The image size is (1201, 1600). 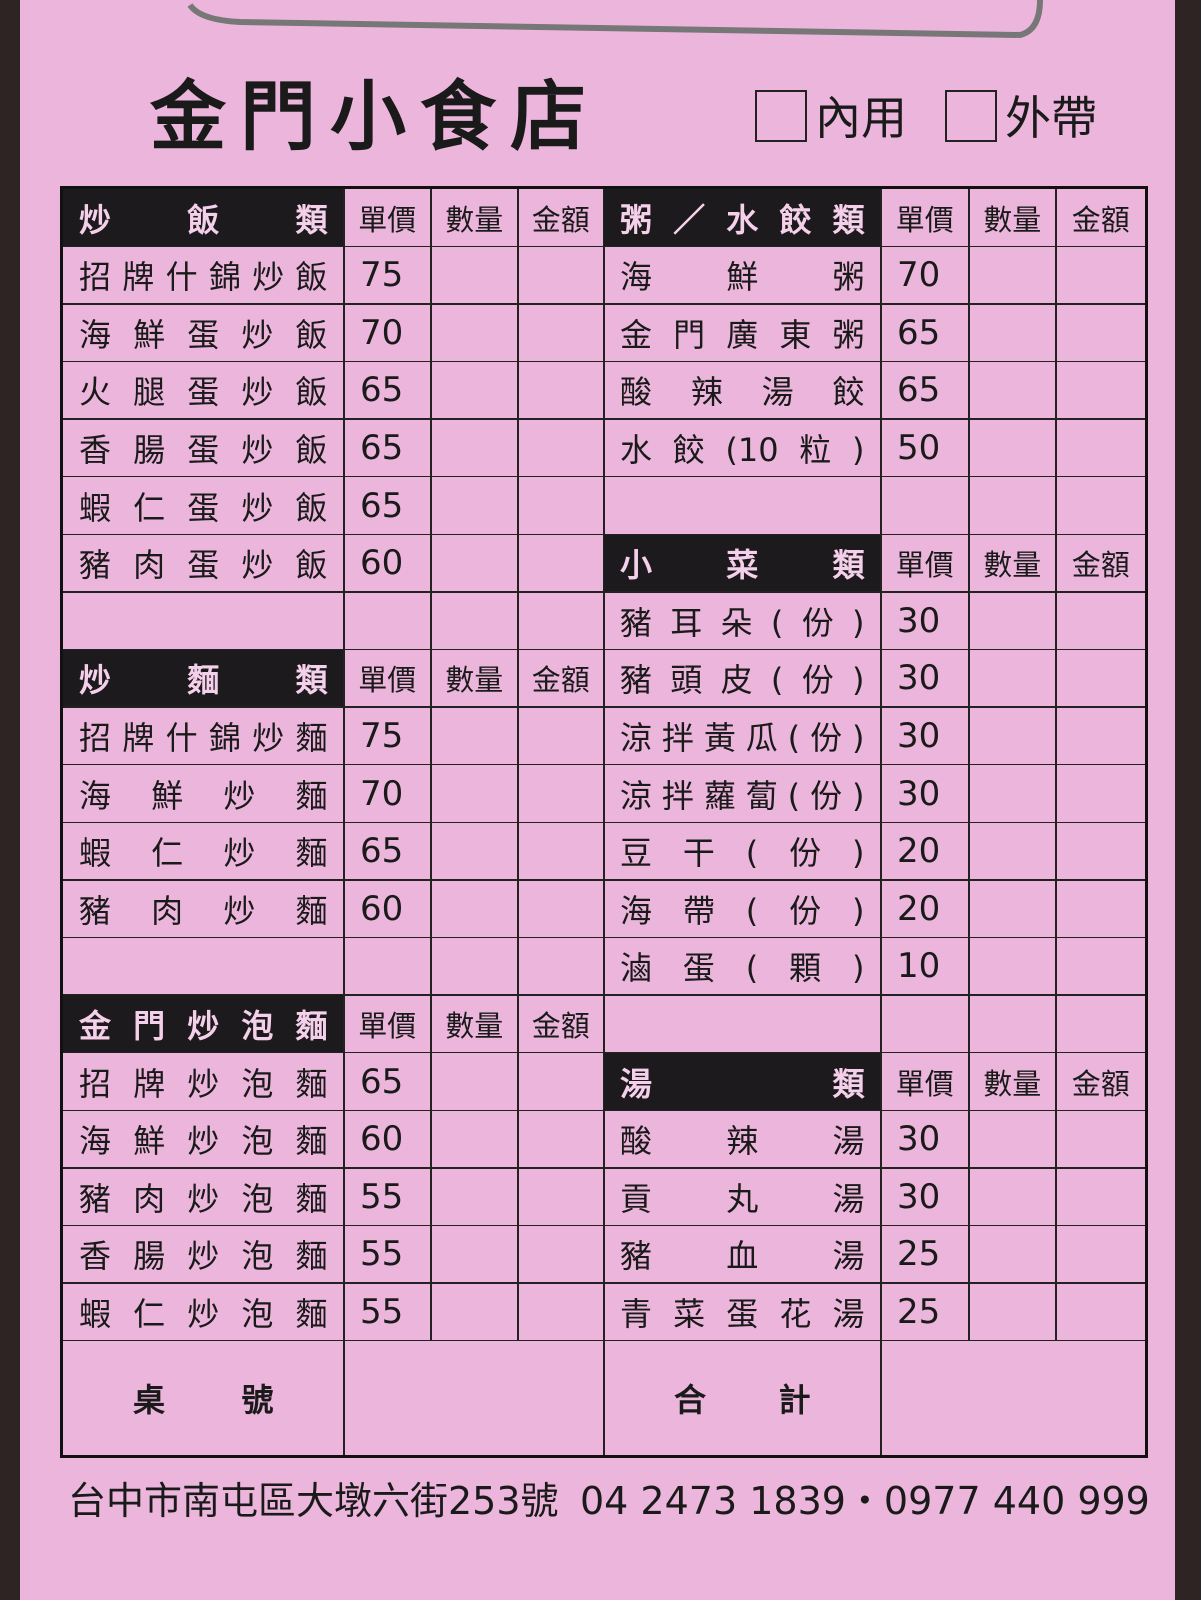 What do you see at coordinates (742, 851) in the screenshot?
I see `item-name: 豆干(份)` at bounding box center [742, 851].